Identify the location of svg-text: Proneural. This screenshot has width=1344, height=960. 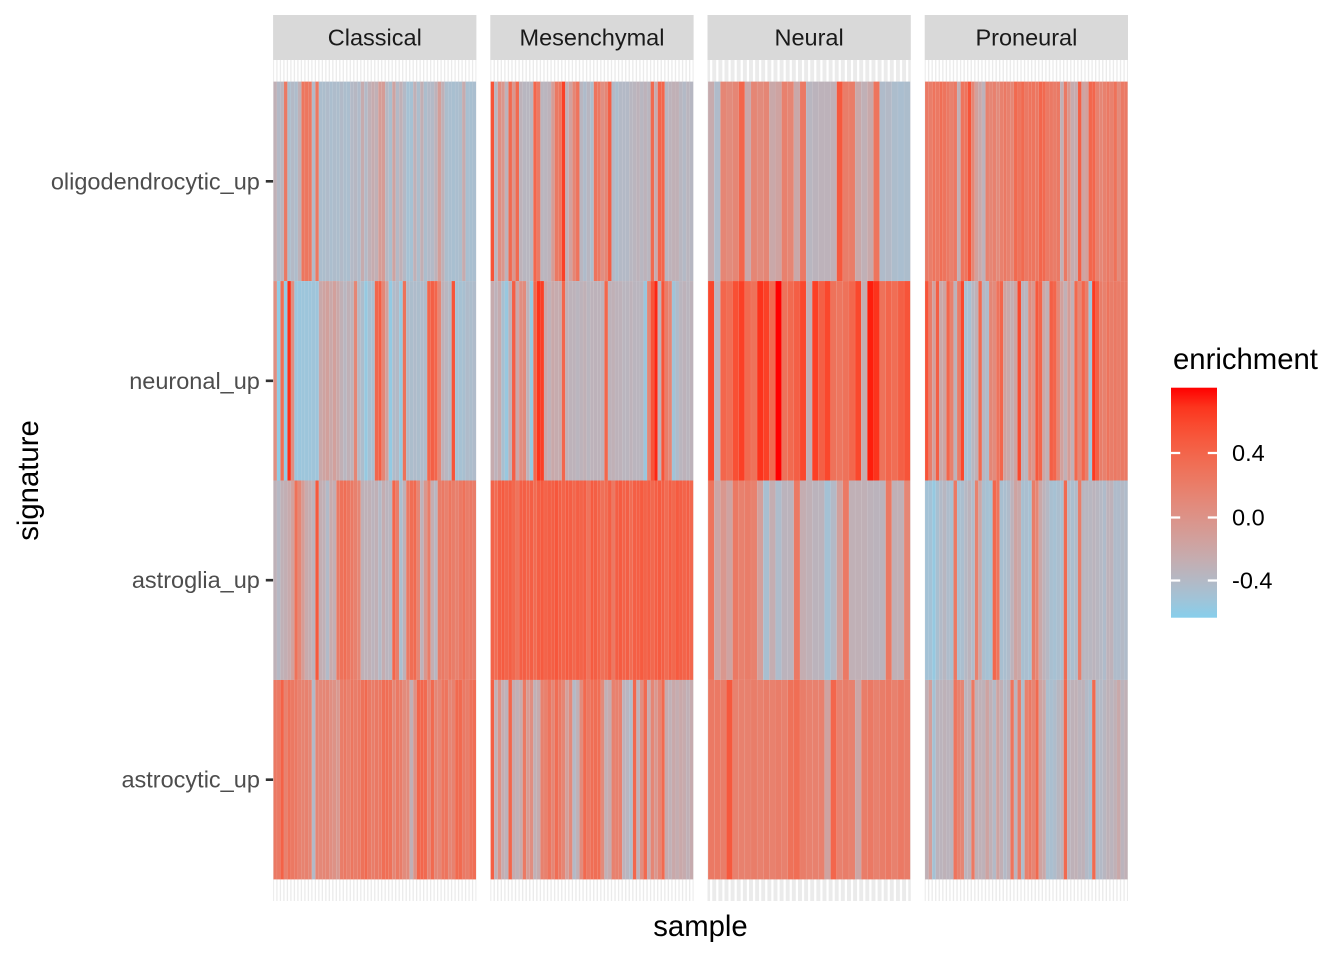
(1026, 38).